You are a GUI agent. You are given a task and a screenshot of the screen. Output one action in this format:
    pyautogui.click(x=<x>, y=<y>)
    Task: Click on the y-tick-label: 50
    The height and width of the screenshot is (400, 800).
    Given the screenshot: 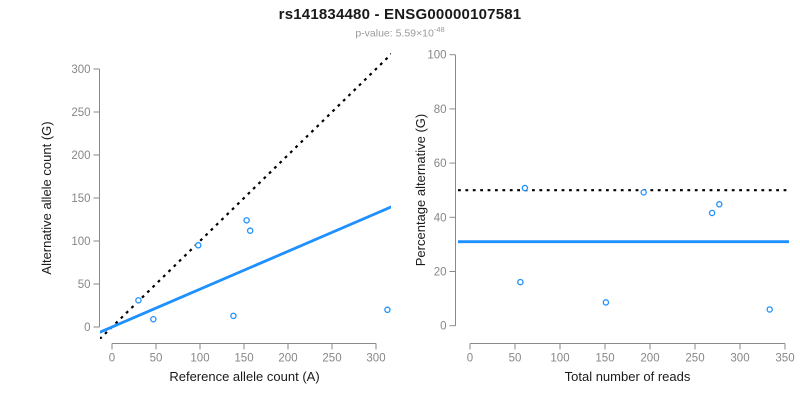 What is the action you would take?
    pyautogui.click(x=84, y=285)
    